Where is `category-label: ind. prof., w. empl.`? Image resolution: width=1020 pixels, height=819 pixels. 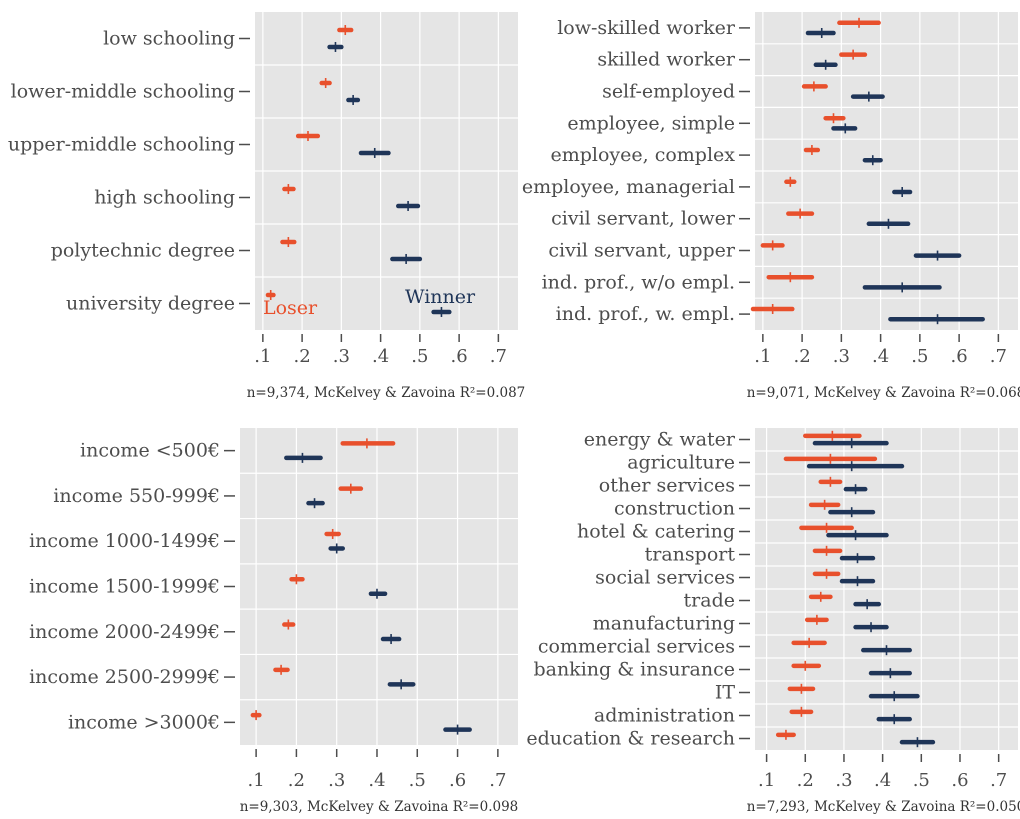 category-label: ind. prof., w. empl. is located at coordinates (645, 314).